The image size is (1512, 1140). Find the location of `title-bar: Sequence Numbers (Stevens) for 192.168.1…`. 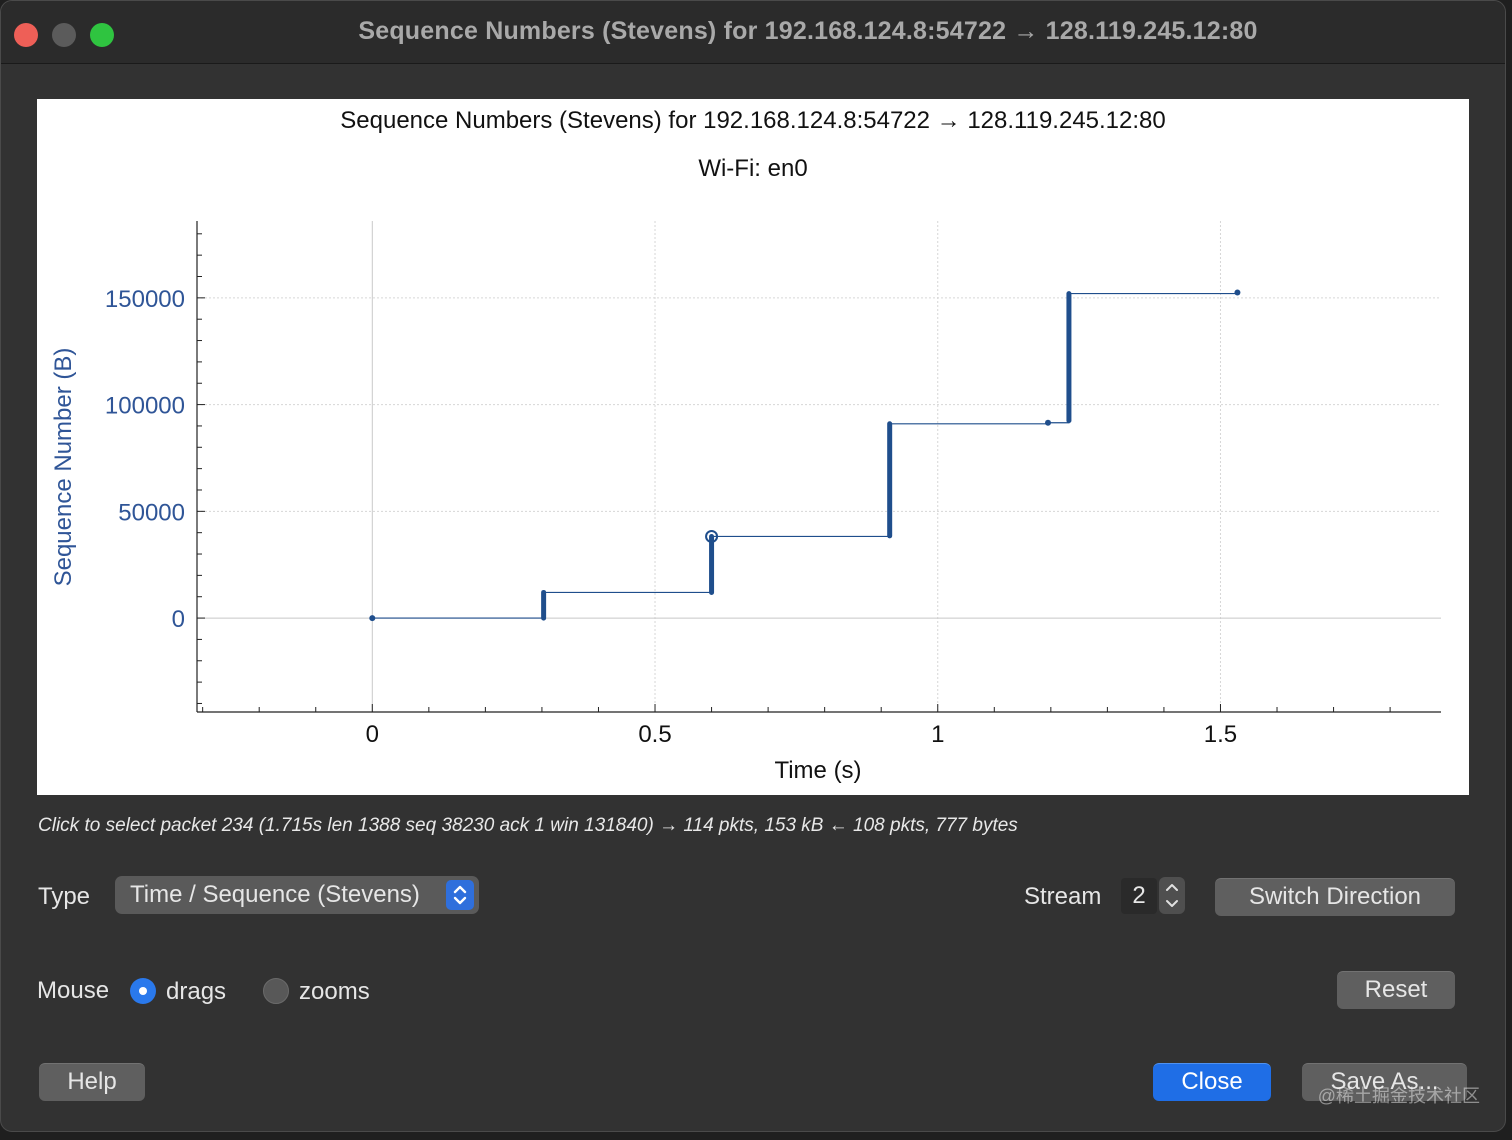

title-bar: Sequence Numbers (Stevens) for 192.168.1… is located at coordinates (753, 32).